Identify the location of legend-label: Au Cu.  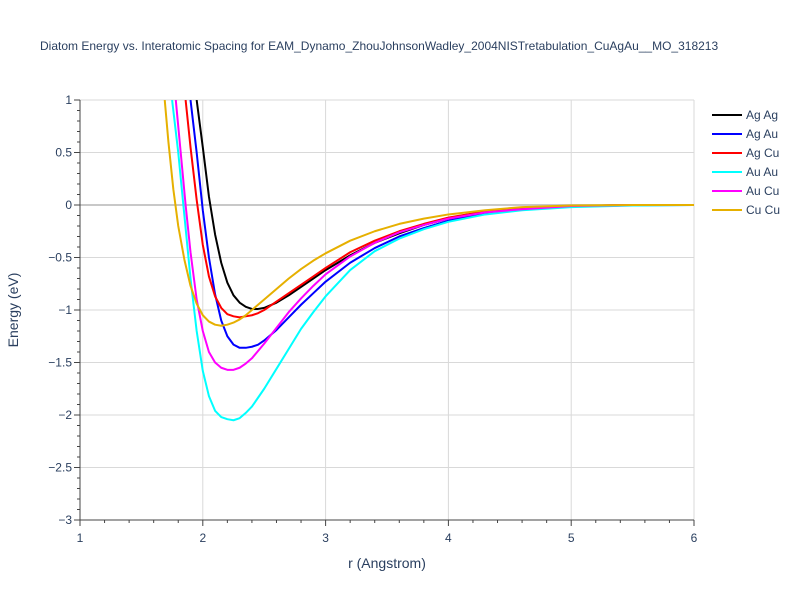
(762, 191).